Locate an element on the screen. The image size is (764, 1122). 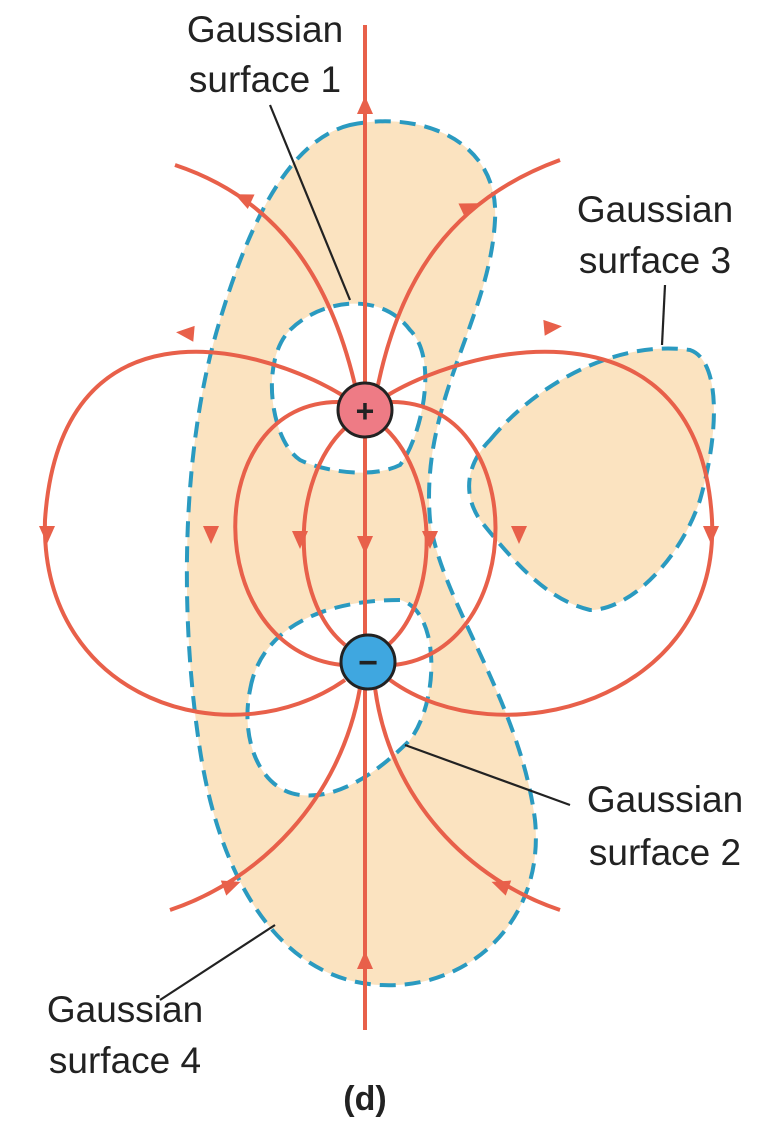
negative-charge is located at coordinates (368, 662).